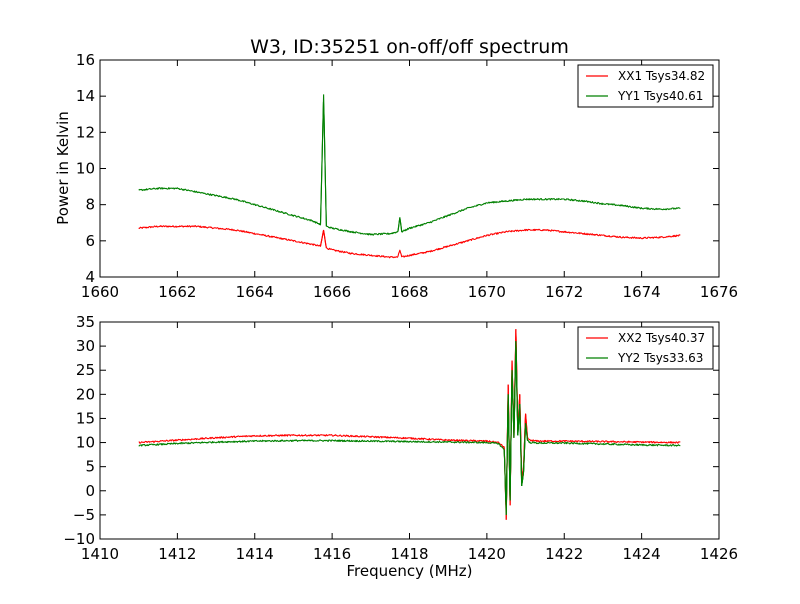 This screenshot has height=604, width=800. I want to click on x-tick-label: 1662, so click(177, 292).